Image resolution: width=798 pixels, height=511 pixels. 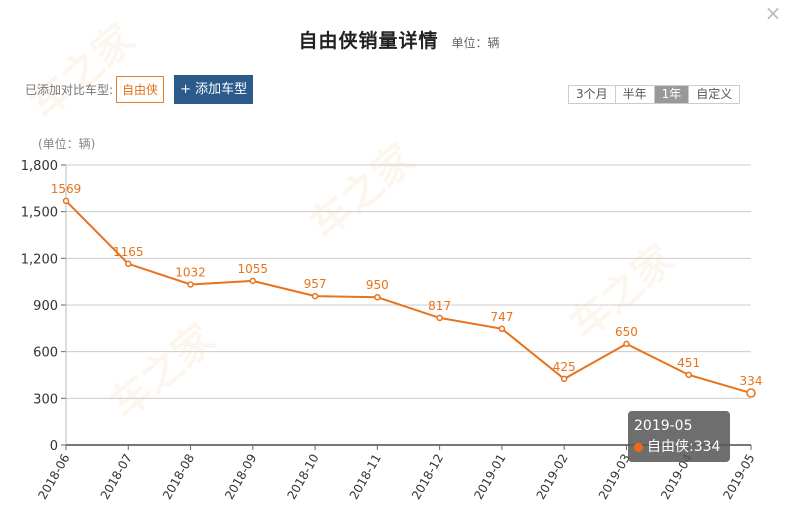 What do you see at coordinates (253, 269) in the screenshot?
I see `data-label: 1055` at bounding box center [253, 269].